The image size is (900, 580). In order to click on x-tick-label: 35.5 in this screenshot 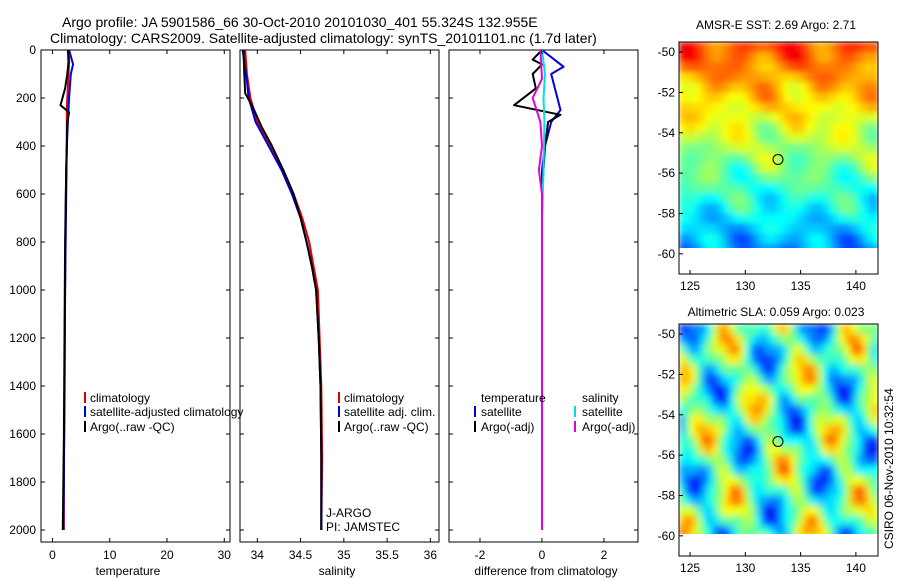, I will do `click(387, 555)`.